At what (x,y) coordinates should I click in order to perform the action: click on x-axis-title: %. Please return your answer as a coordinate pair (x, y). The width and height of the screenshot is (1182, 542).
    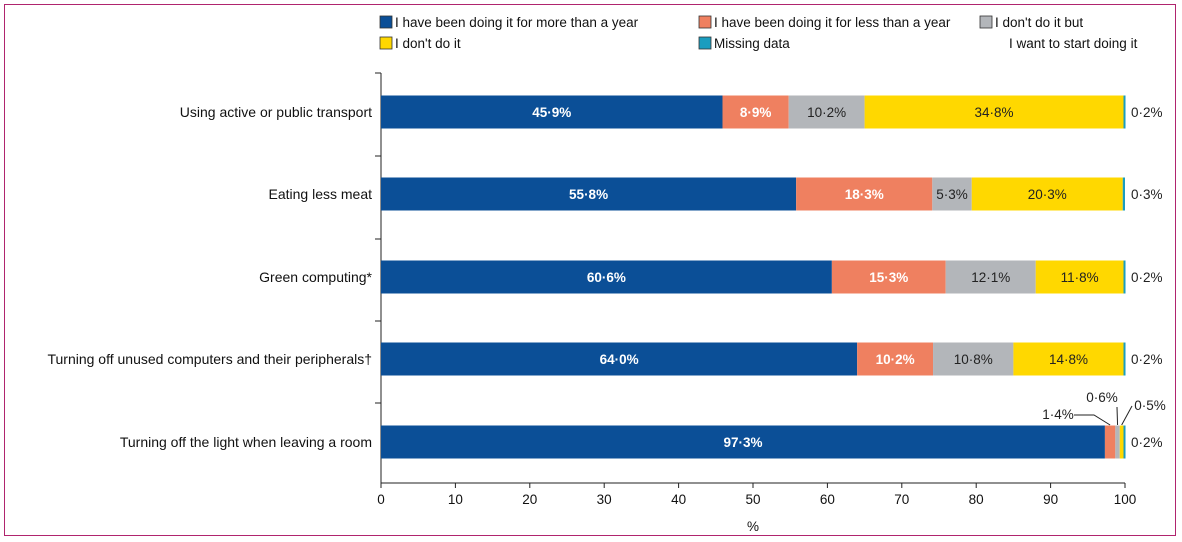
    Looking at the image, I should click on (753, 526).